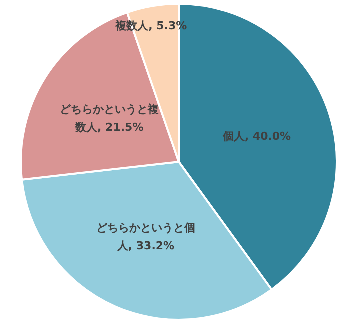 The height and width of the screenshot is (325, 360). Describe the element at coordinates (257, 137) in the screenshot. I see `slice-label: 個人, 40.0%` at that location.